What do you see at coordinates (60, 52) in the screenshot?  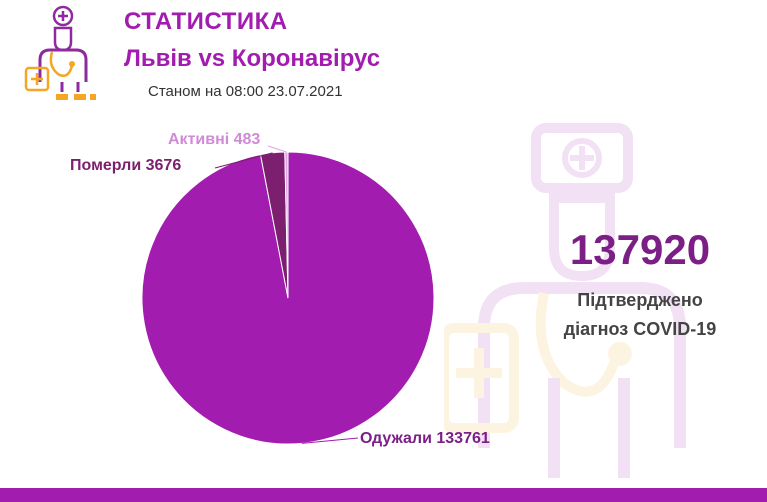 I see `doctor-logo-icon` at bounding box center [60, 52].